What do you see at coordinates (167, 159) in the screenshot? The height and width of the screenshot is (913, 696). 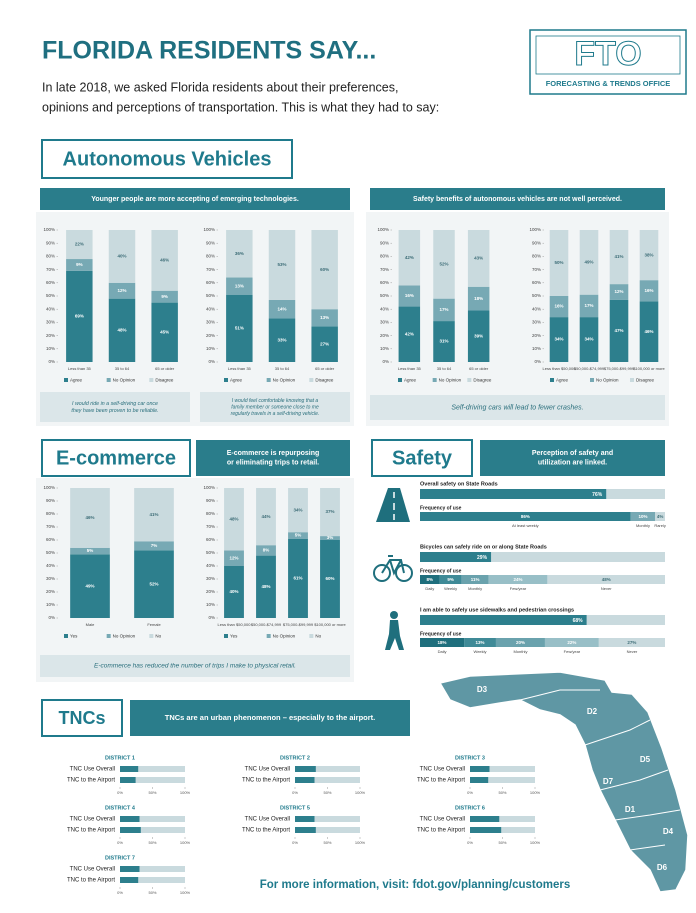 I see `section-heading-box` at bounding box center [167, 159].